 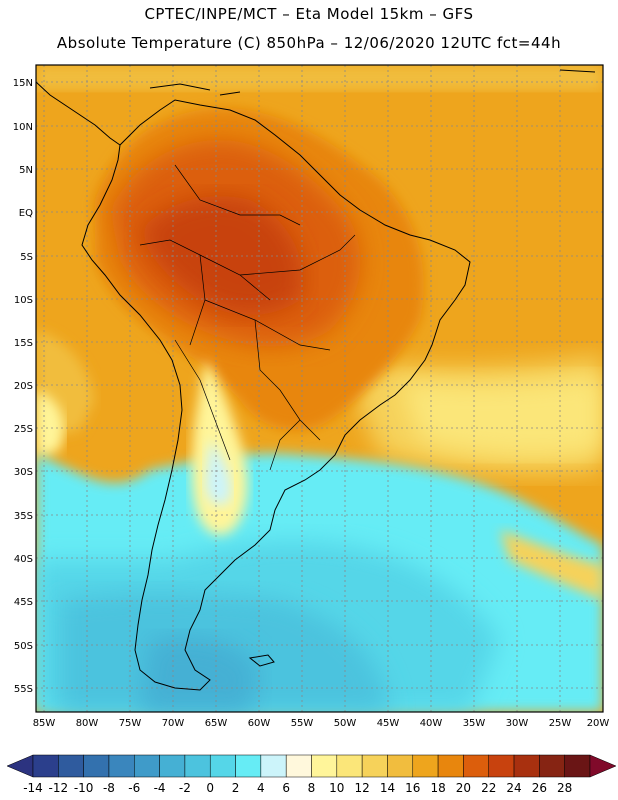 What do you see at coordinates (23, 343) in the screenshot?
I see `lat-label: 15S` at bounding box center [23, 343].